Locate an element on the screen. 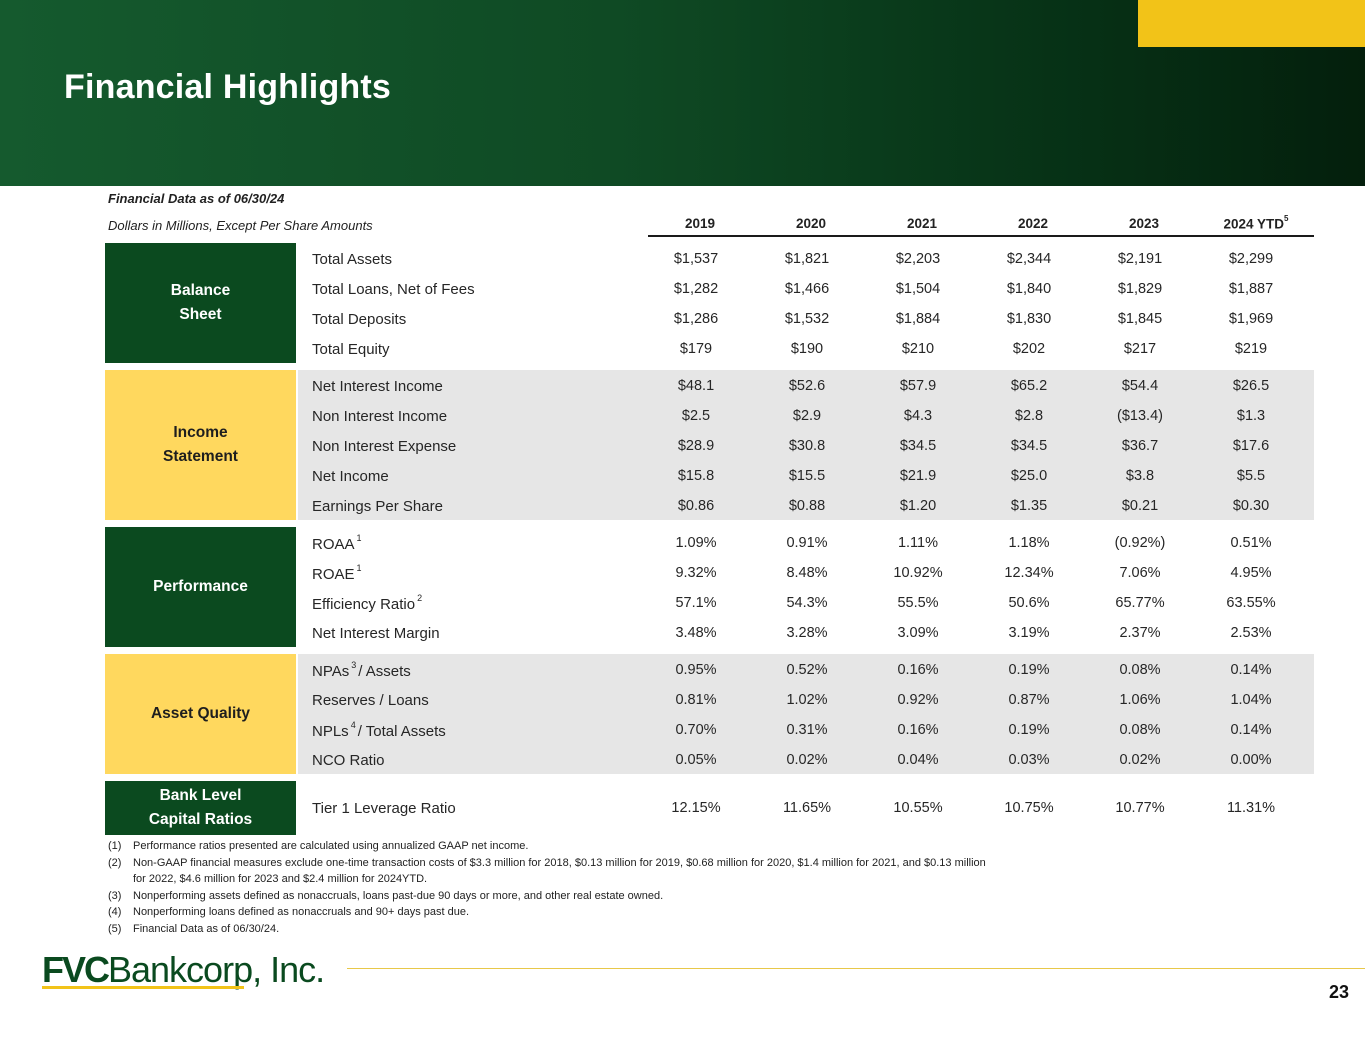 This screenshot has width=1365, height=1055. value-cell: 63.55% is located at coordinates (1251, 603).